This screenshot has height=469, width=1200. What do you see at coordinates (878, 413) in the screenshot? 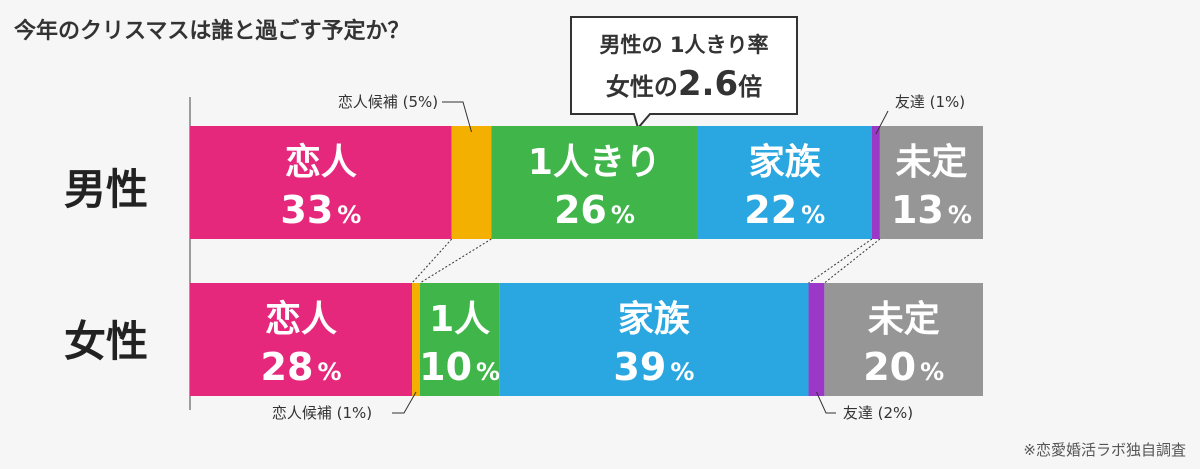
I see `ext-label-female-friend: 友達 (2%)` at bounding box center [878, 413].